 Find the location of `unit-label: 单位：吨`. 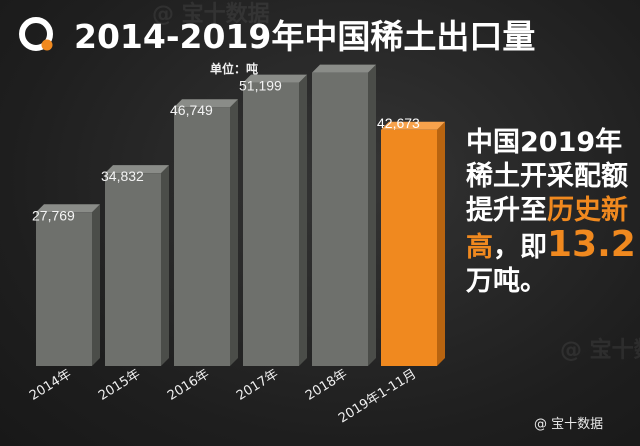

unit-label: 单位：吨 is located at coordinates (234, 69).